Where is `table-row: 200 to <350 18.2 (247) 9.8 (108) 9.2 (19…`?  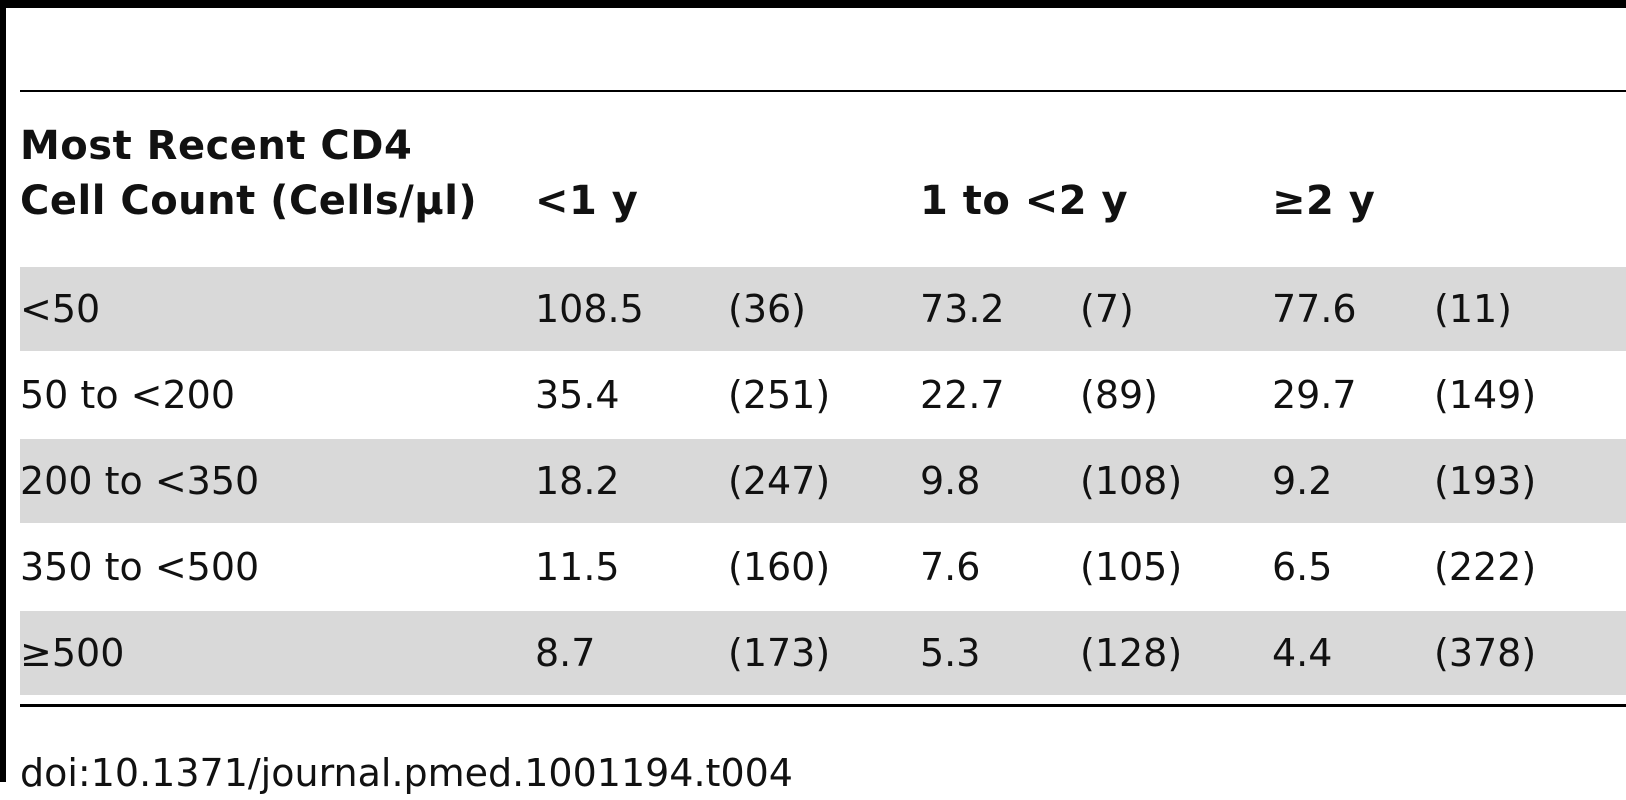 table-row: 200 to <350 18.2 (247) 9.8 (108) 9.2 (19… is located at coordinates (823, 481).